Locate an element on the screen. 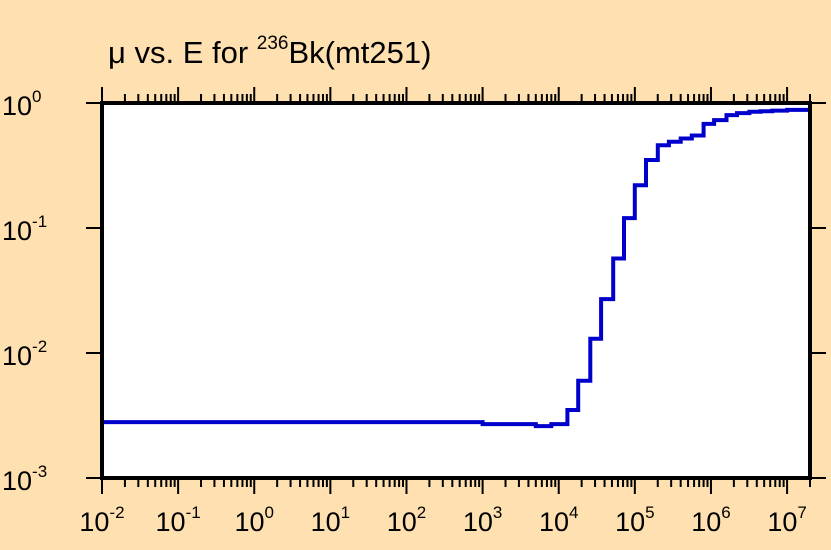 The image size is (831, 550). x-tick-label-exponent: 5 is located at coordinates (649, 512).